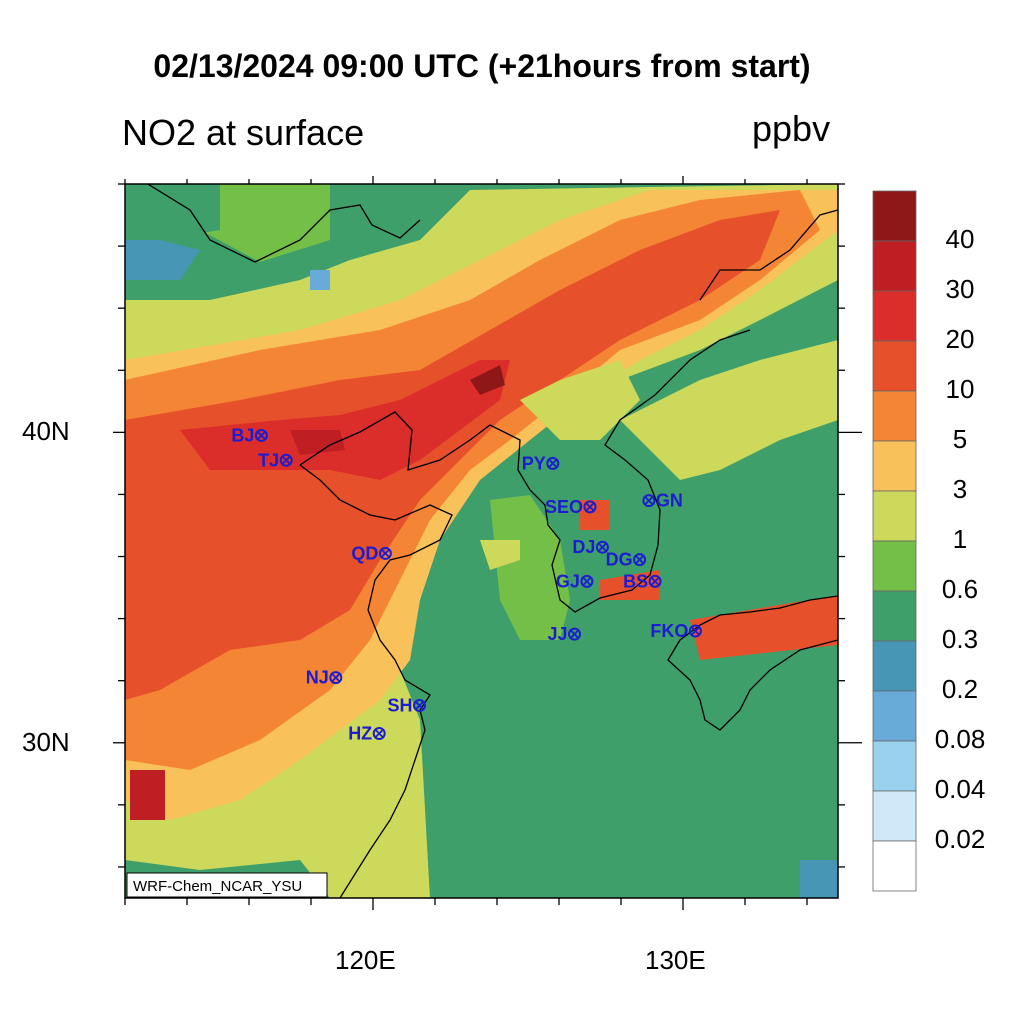  What do you see at coordinates (365, 960) in the screenshot?
I see `x-axis-label: 120E` at bounding box center [365, 960].